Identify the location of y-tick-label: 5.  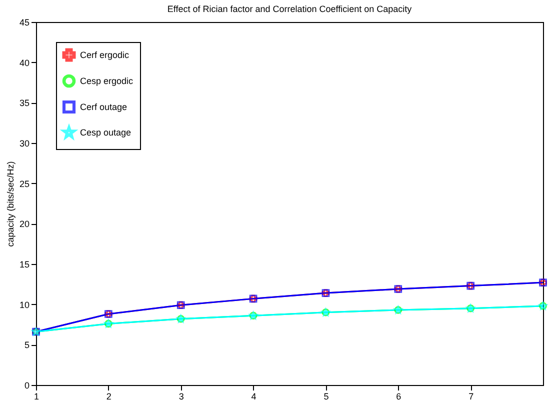
(27, 345).